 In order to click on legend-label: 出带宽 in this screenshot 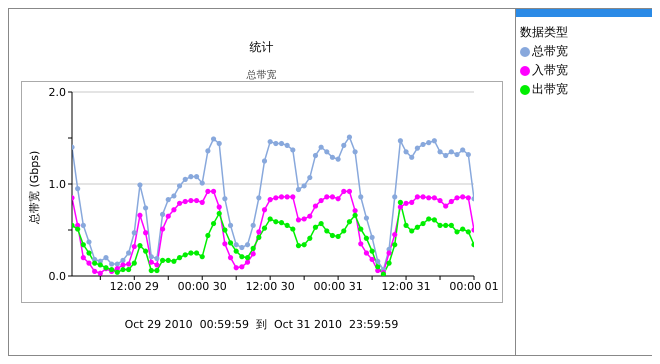, I will do `click(550, 89)`.